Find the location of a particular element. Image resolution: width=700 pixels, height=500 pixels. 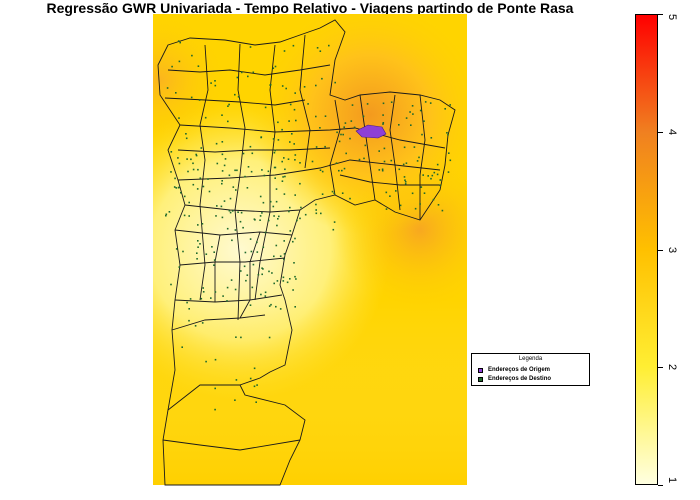

colorbar-tick-label: 3 is located at coordinates (672, 250).